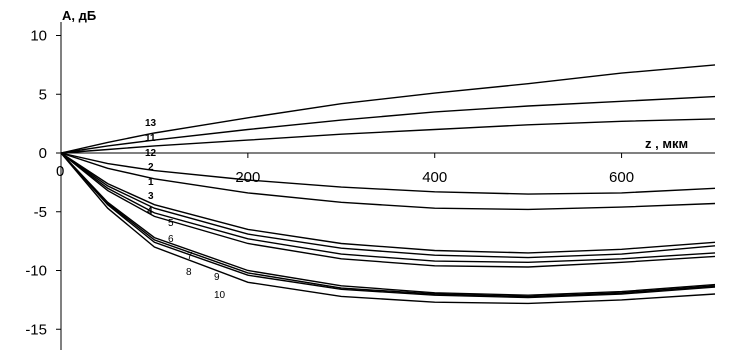 The width and height of the screenshot is (741, 361). Describe the element at coordinates (38, 36) in the screenshot. I see `y-tick-label: 10` at that location.